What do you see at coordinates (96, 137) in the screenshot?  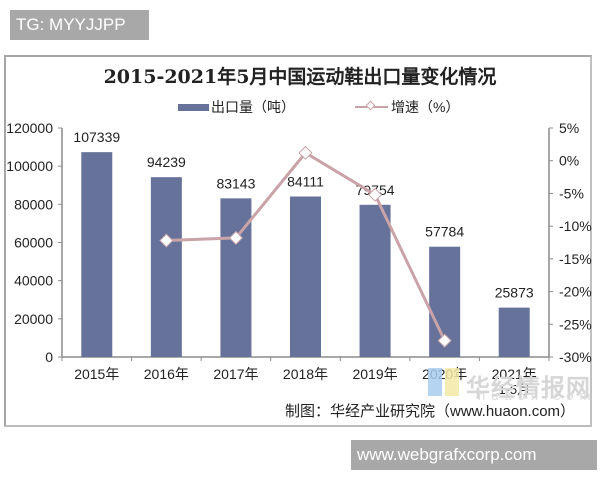 I see `svg-text: 107339` at bounding box center [96, 137].